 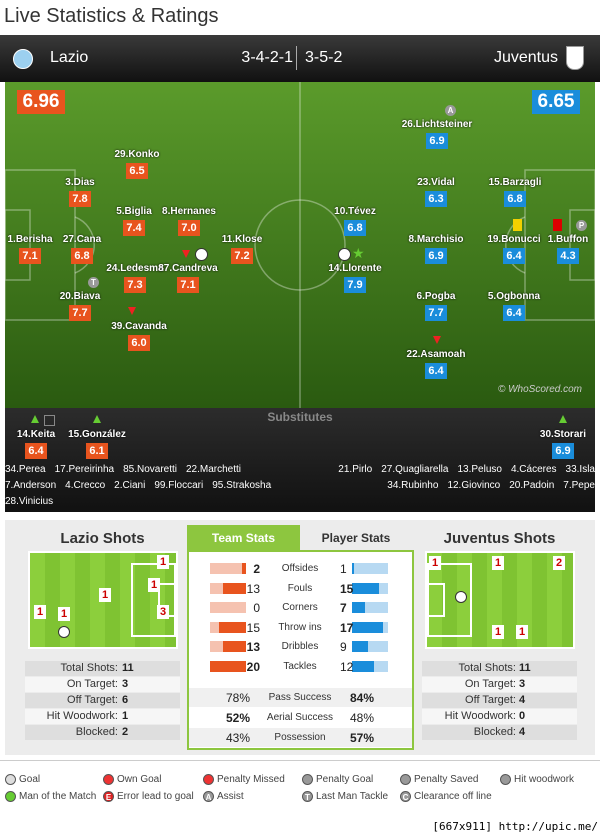 What do you see at coordinates (300, 760) in the screenshot?
I see `divider` at bounding box center [300, 760].